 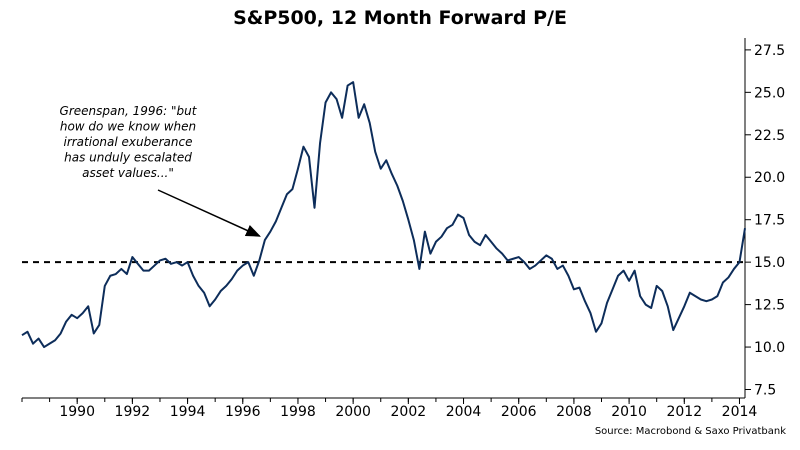 I want to click on y-tick-label: 17.5, so click(x=769, y=221).